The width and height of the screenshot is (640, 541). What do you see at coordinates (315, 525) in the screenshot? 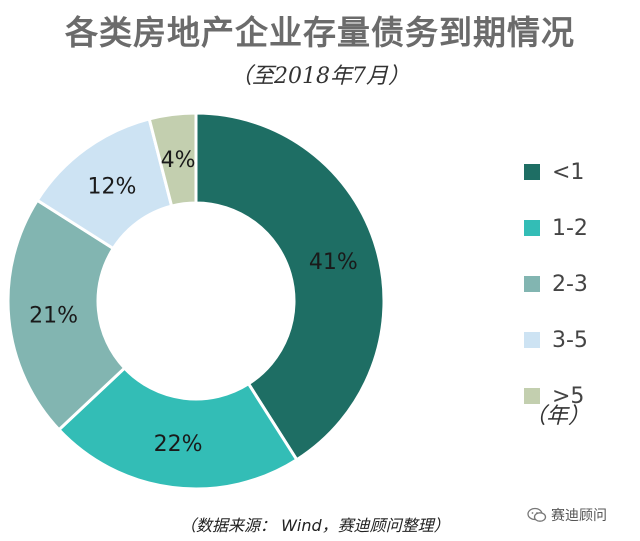
I see `source-note: （数据来源： Wind，赛迪顾问整理）` at bounding box center [315, 525].